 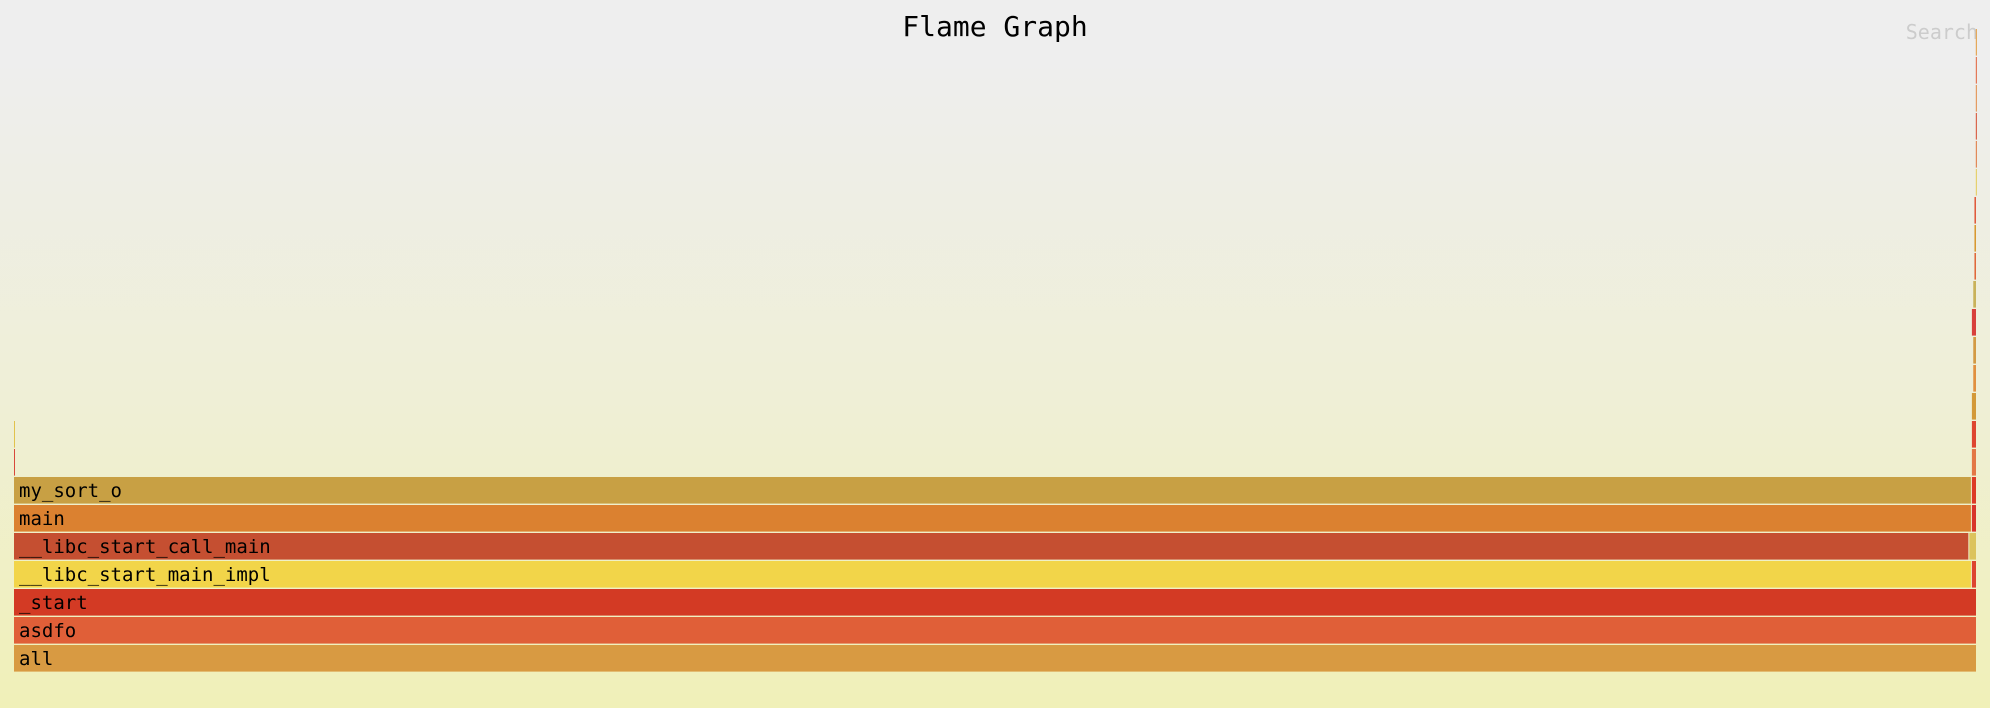 I want to click on search-button: Search, so click(x=1941, y=32).